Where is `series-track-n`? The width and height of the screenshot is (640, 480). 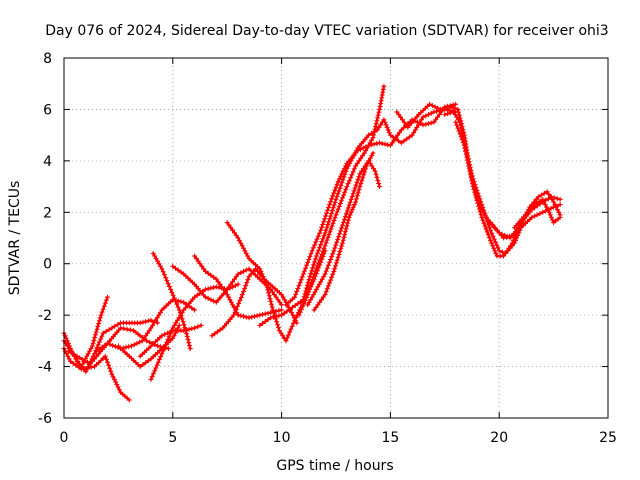
series-track-n is located at coordinates (358, 217).